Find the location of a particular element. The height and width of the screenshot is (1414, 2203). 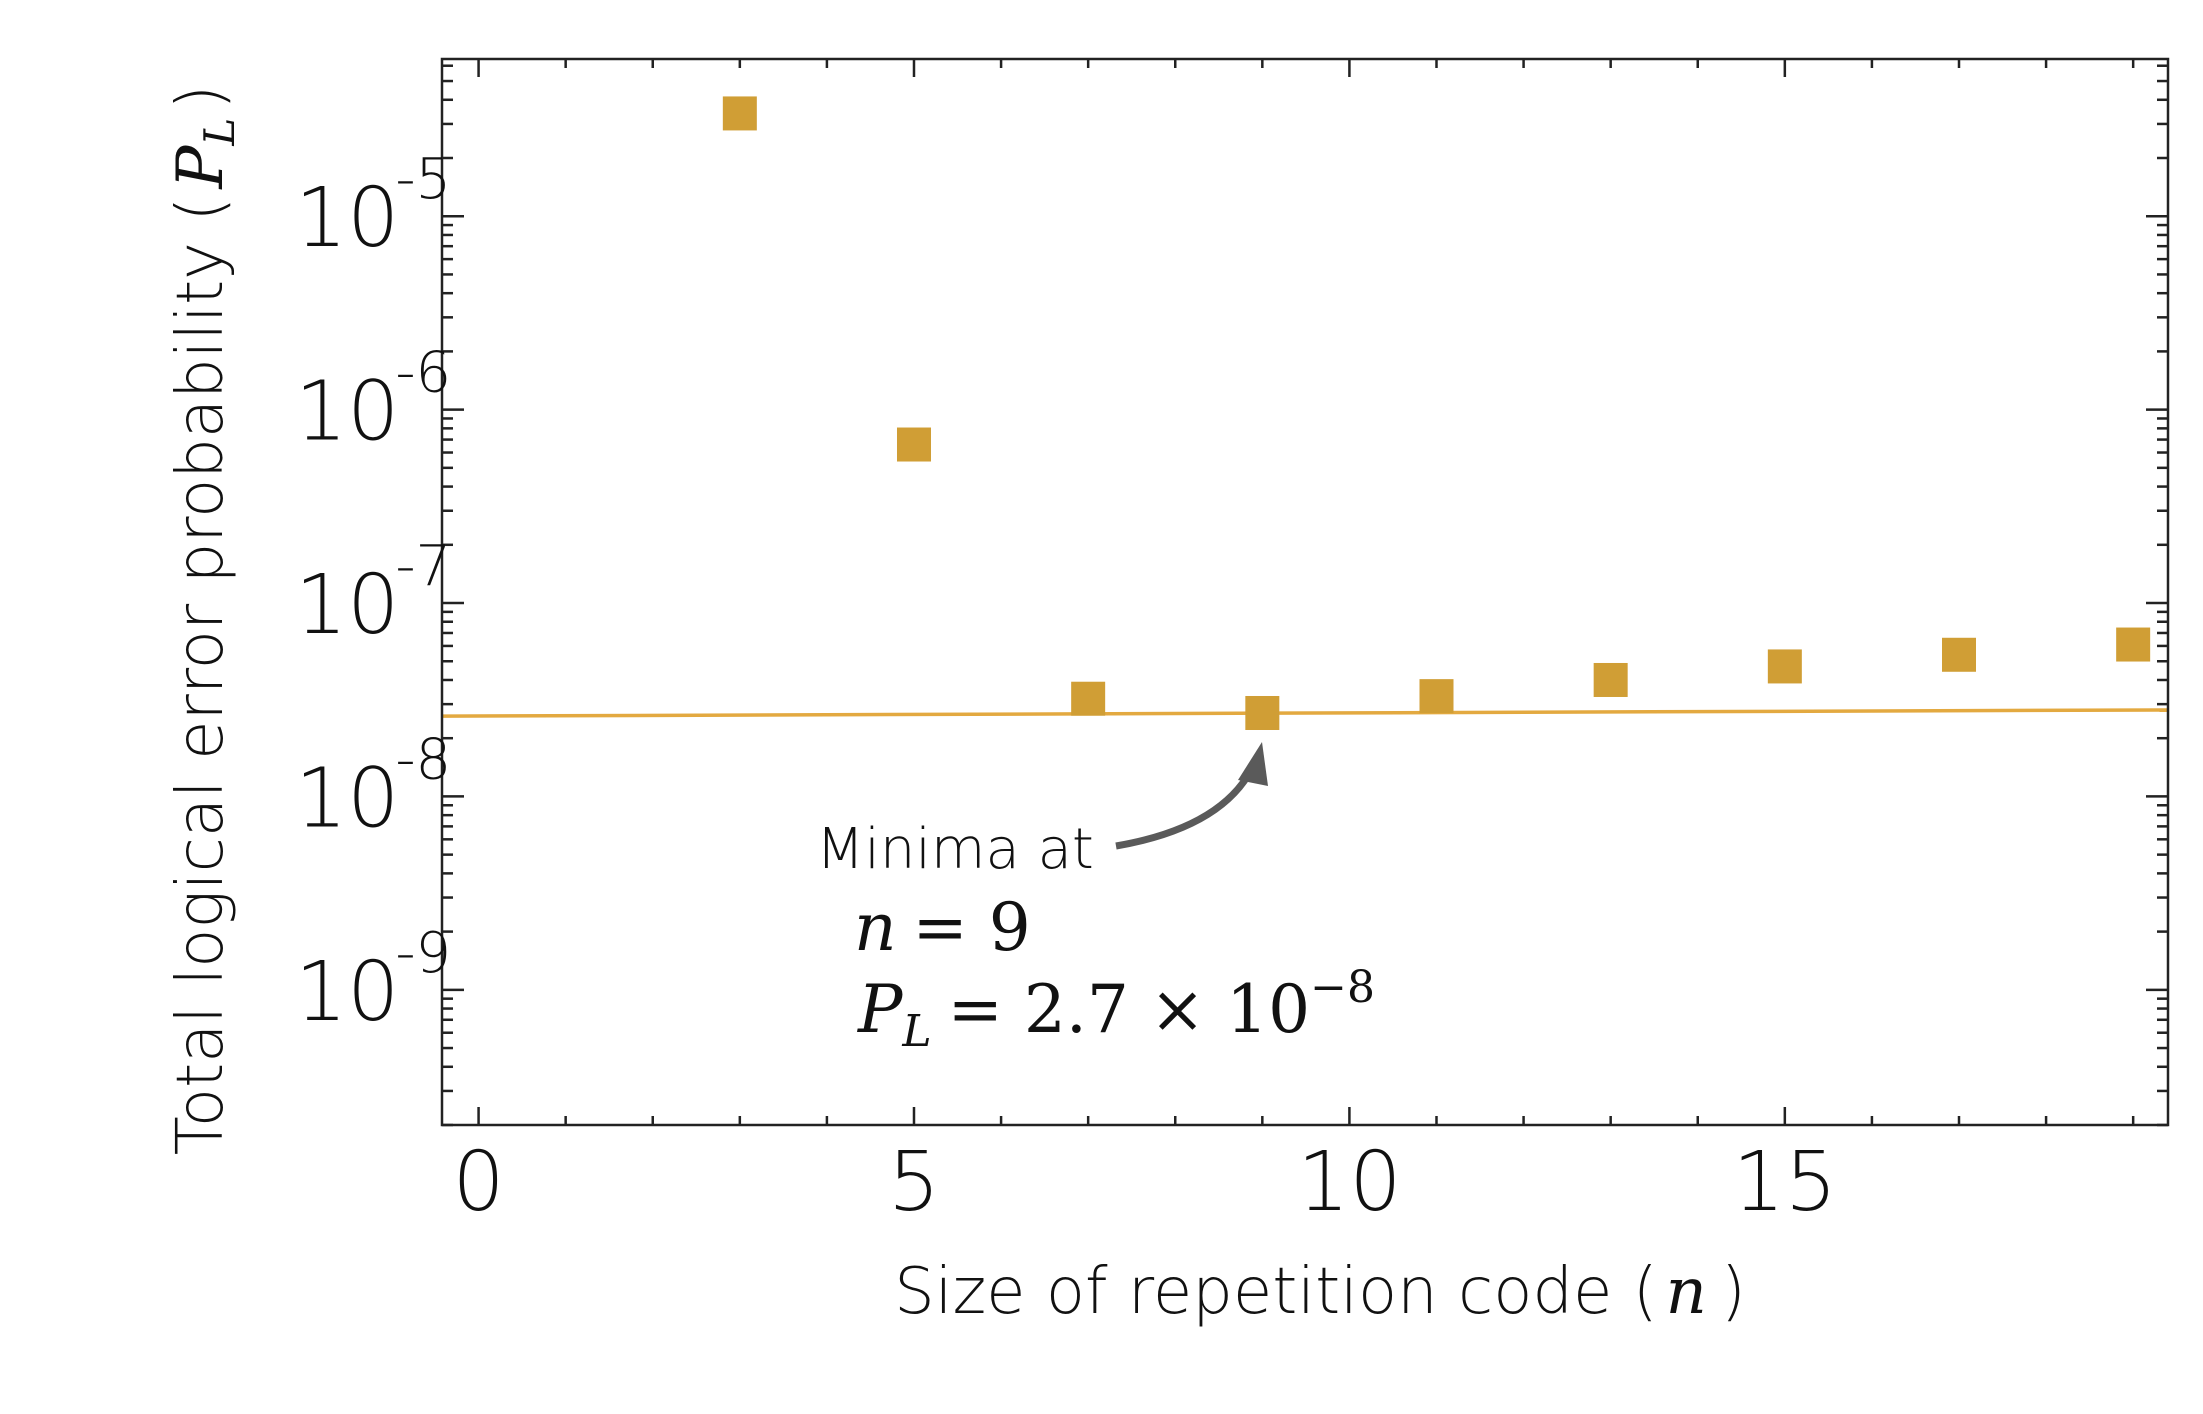

annotation-pl-var: P is located at coordinates (880, 1009).